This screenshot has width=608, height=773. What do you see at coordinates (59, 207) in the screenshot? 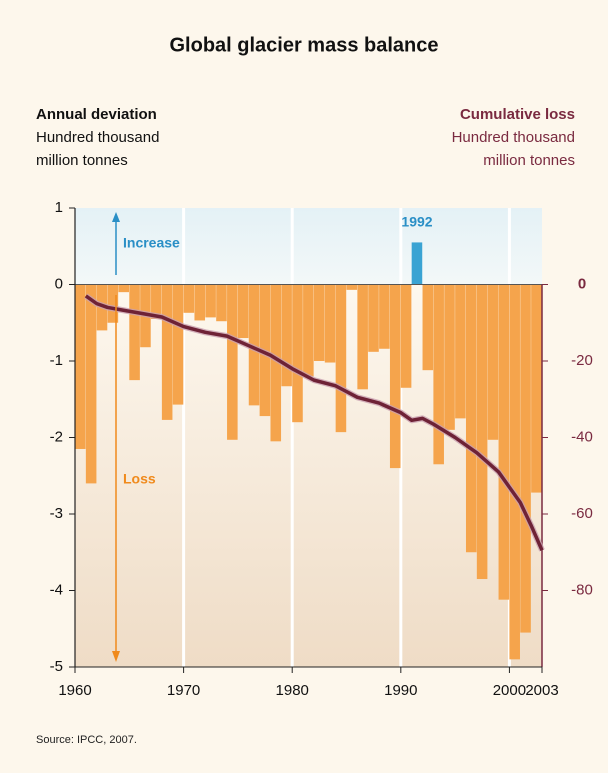
I see `y-tick-label: 1` at bounding box center [59, 207].